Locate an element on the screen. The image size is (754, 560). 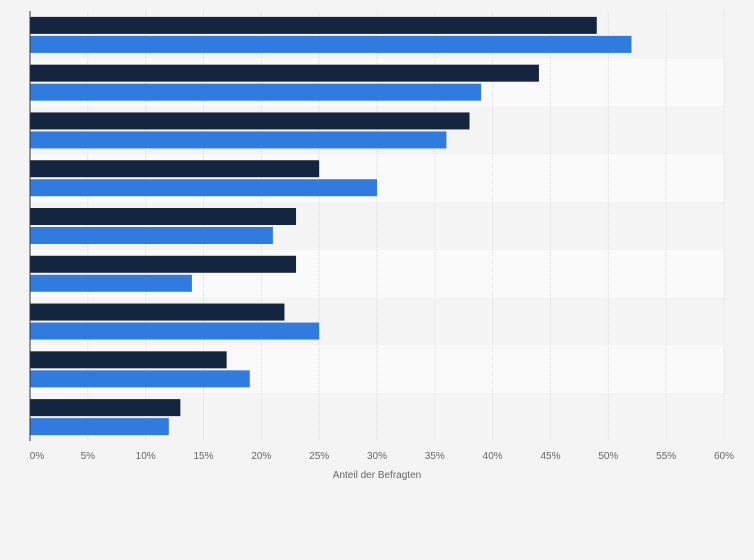
x-tick-label: 50% is located at coordinates (608, 456).